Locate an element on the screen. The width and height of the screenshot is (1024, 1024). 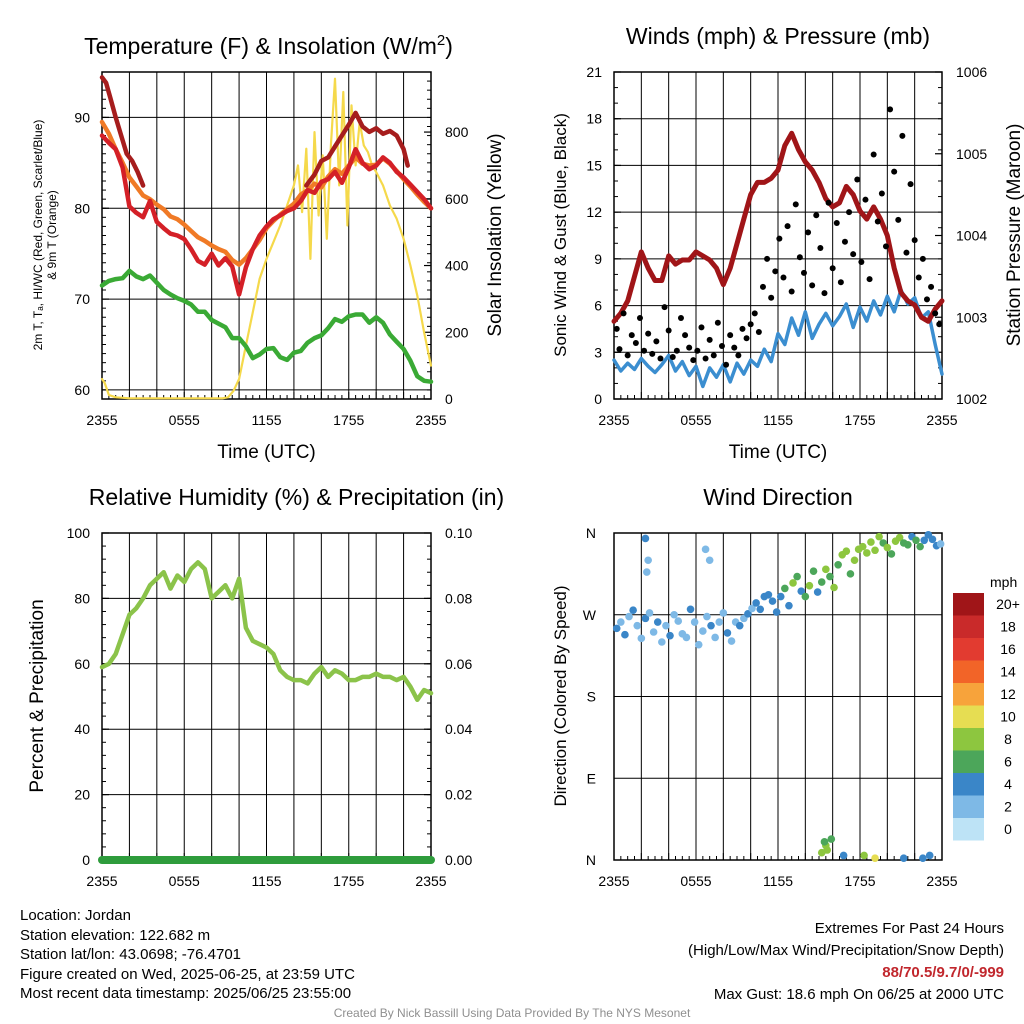
temperature-ytick-label: 60 is located at coordinates (82, 390).